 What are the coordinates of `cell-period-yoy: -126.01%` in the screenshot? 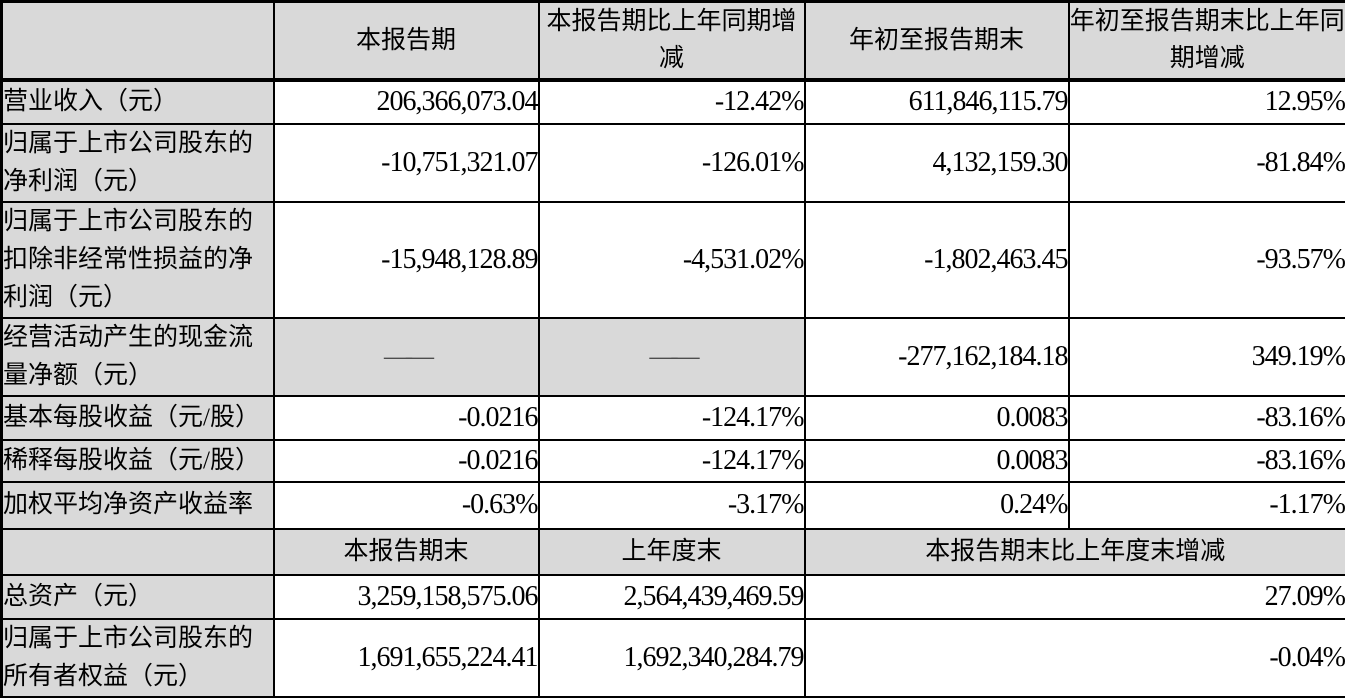 It's located at (671, 162).